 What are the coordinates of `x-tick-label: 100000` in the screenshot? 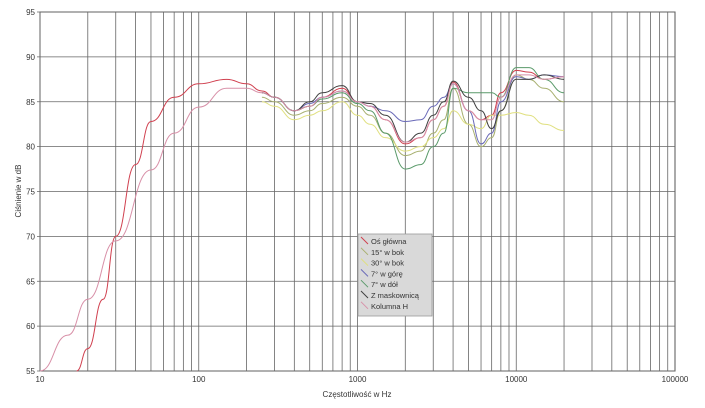 It's located at (675, 379).